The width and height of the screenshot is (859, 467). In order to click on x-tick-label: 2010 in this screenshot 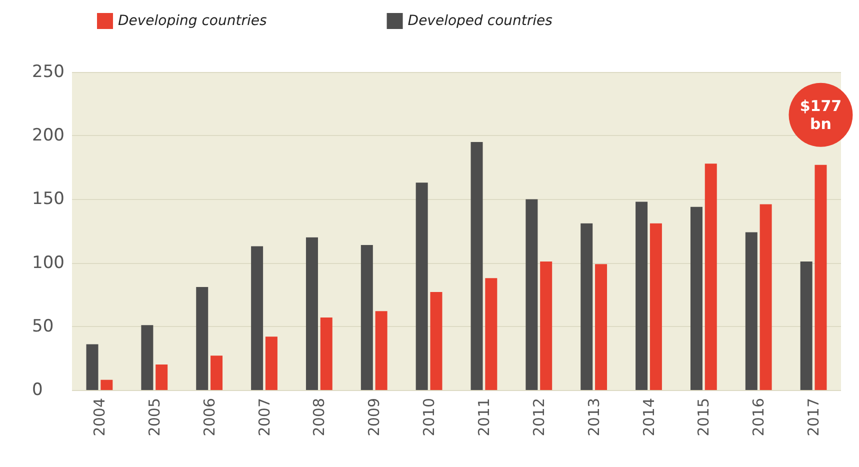, I will do `click(429, 417)`.